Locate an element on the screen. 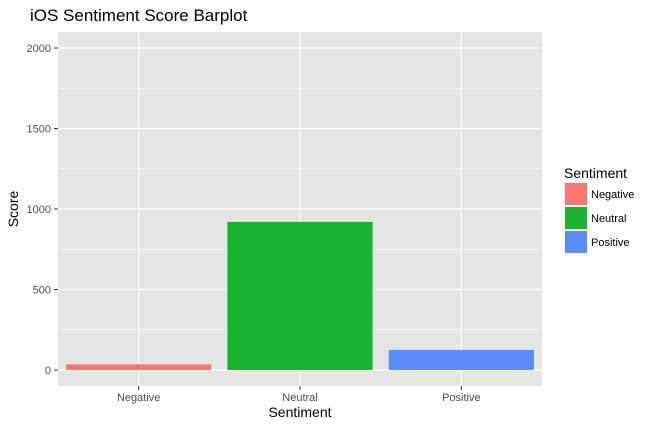 The height and width of the screenshot is (426, 652). legend-label: Neutral is located at coordinates (608, 219).